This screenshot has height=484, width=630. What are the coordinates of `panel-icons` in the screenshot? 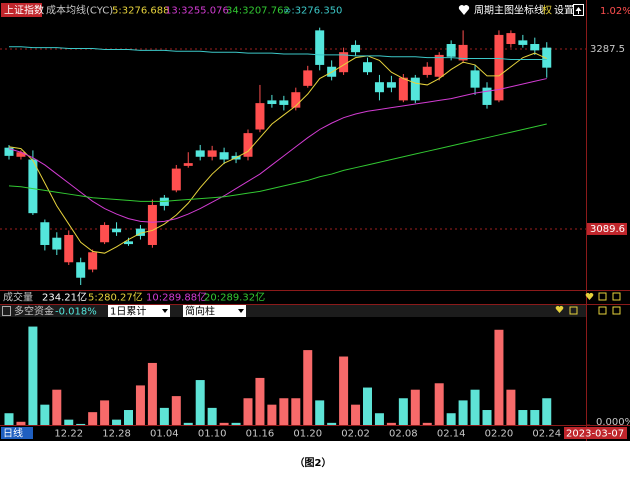 It's located at (588, 303).